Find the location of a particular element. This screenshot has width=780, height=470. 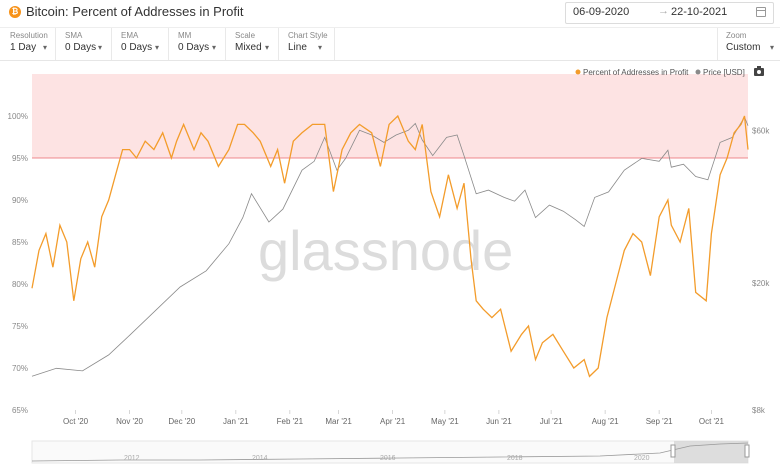

y-right-tick-label: $20k is located at coordinates (761, 283).